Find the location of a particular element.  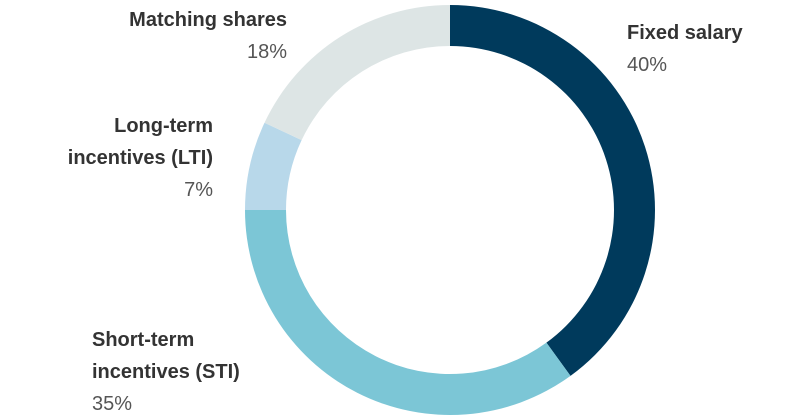

label-lti: Long-term incentives (LTI) 7% is located at coordinates (123, 158).